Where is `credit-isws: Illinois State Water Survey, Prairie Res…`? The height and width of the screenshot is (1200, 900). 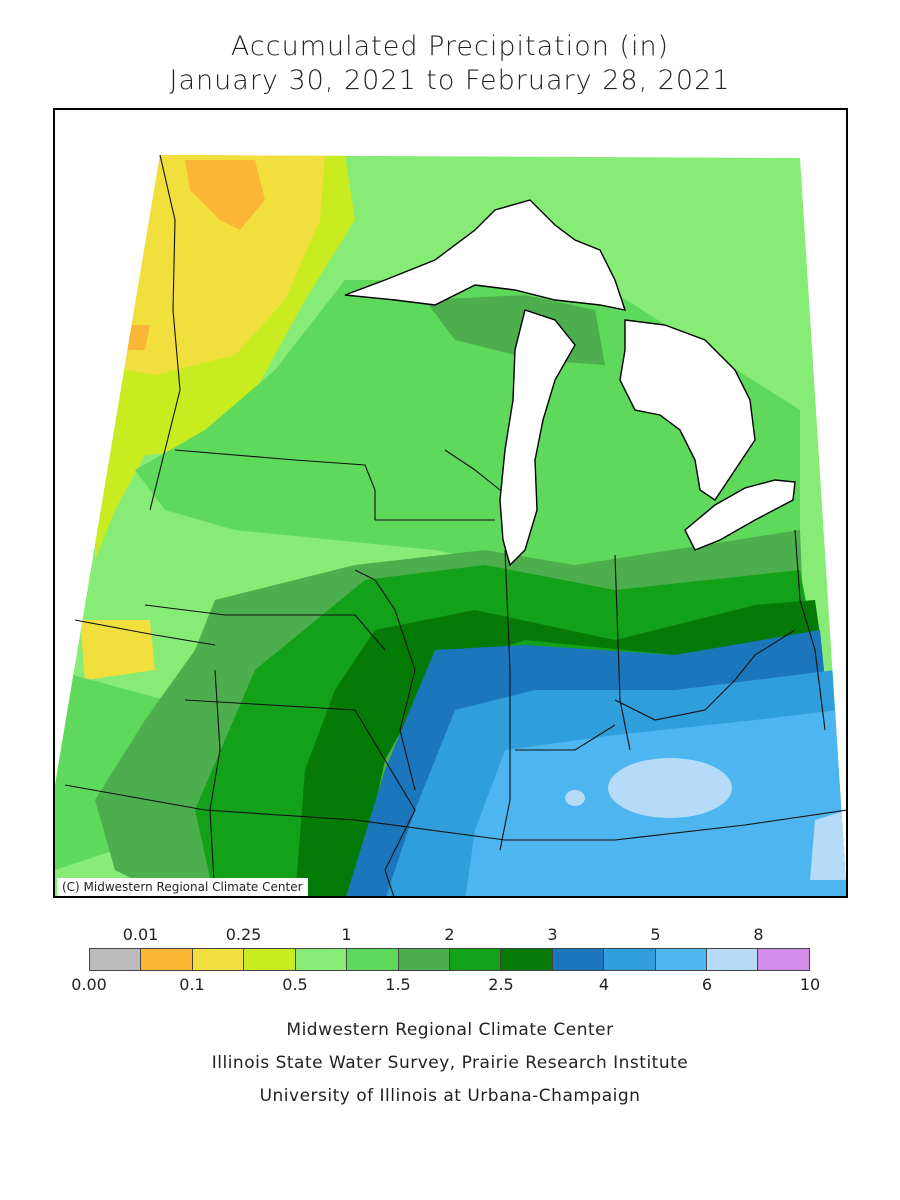
credit-isws: Illinois State Water Survey, Prairie Res… is located at coordinates (450, 1063).